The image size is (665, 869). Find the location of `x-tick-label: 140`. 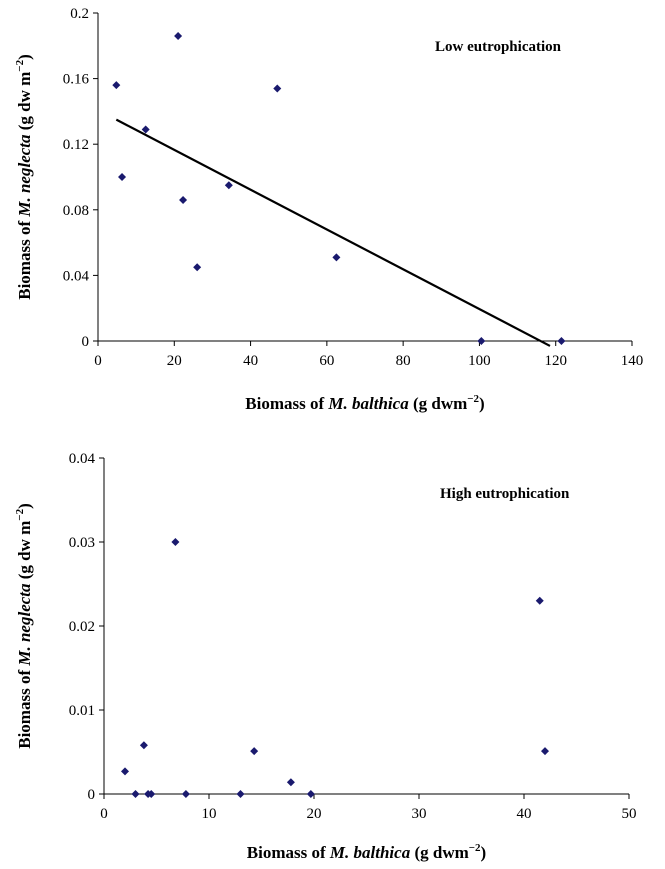

x-tick-label: 140 is located at coordinates (632, 361).